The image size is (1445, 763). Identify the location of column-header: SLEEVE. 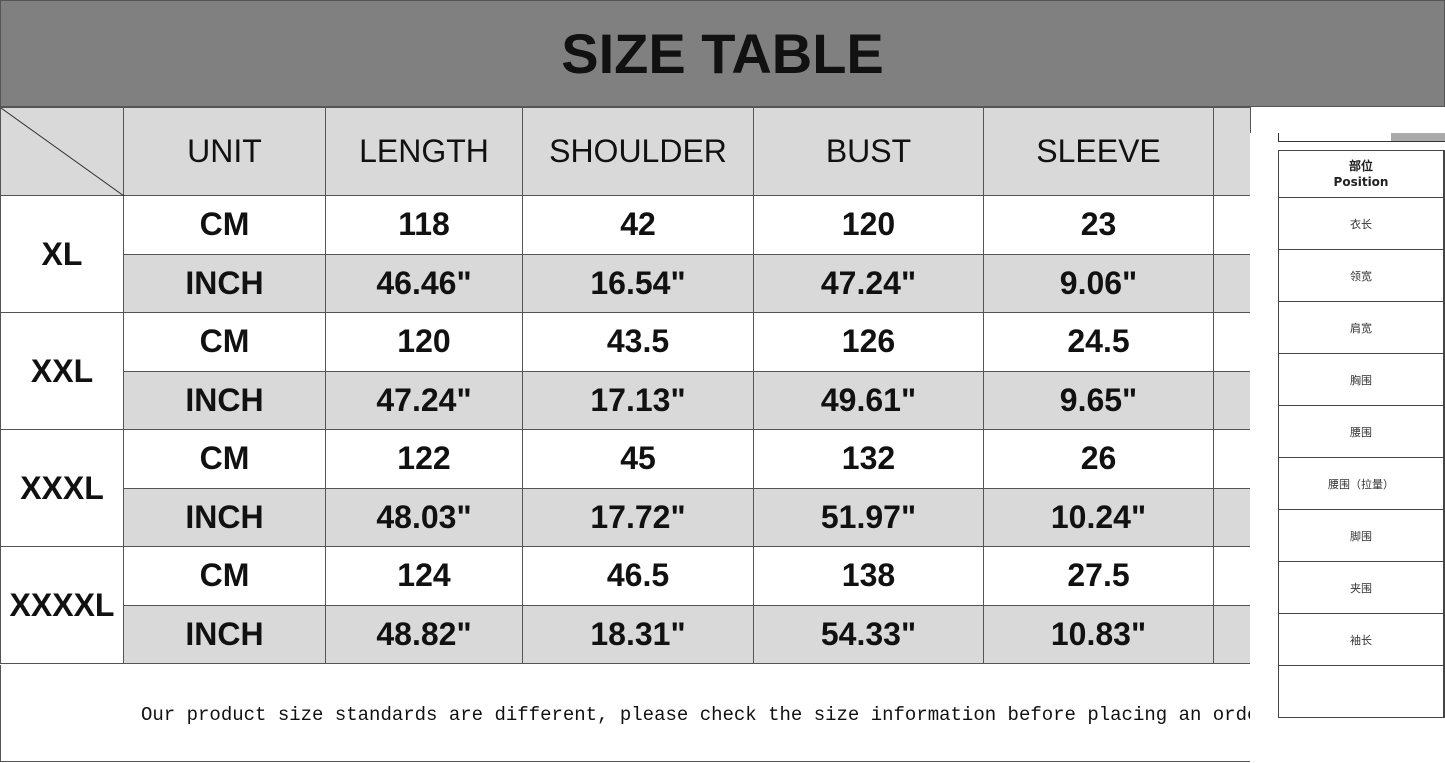
(1098, 151).